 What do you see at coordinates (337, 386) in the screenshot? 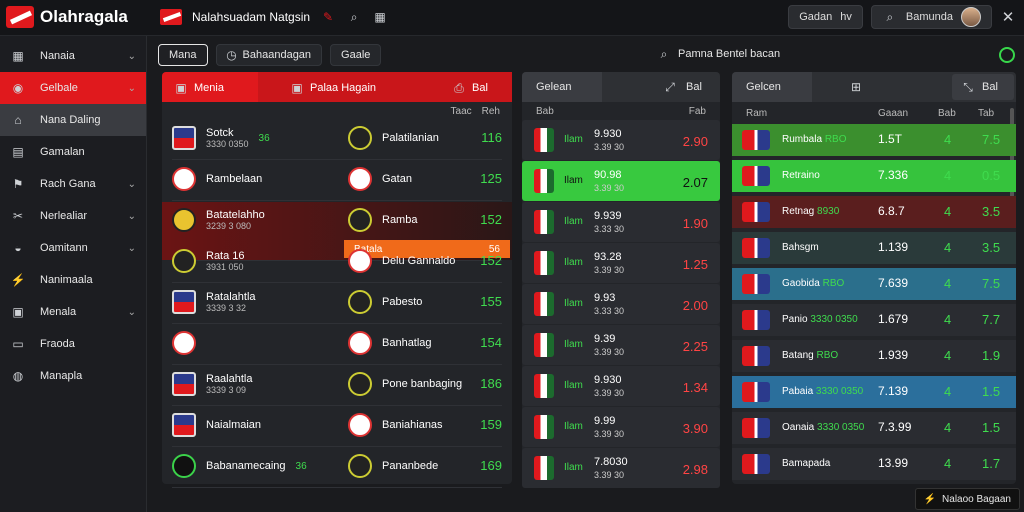
I see `match-row: Raalahtla 3339 3 09 Pone banbaging 186` at bounding box center [337, 386].